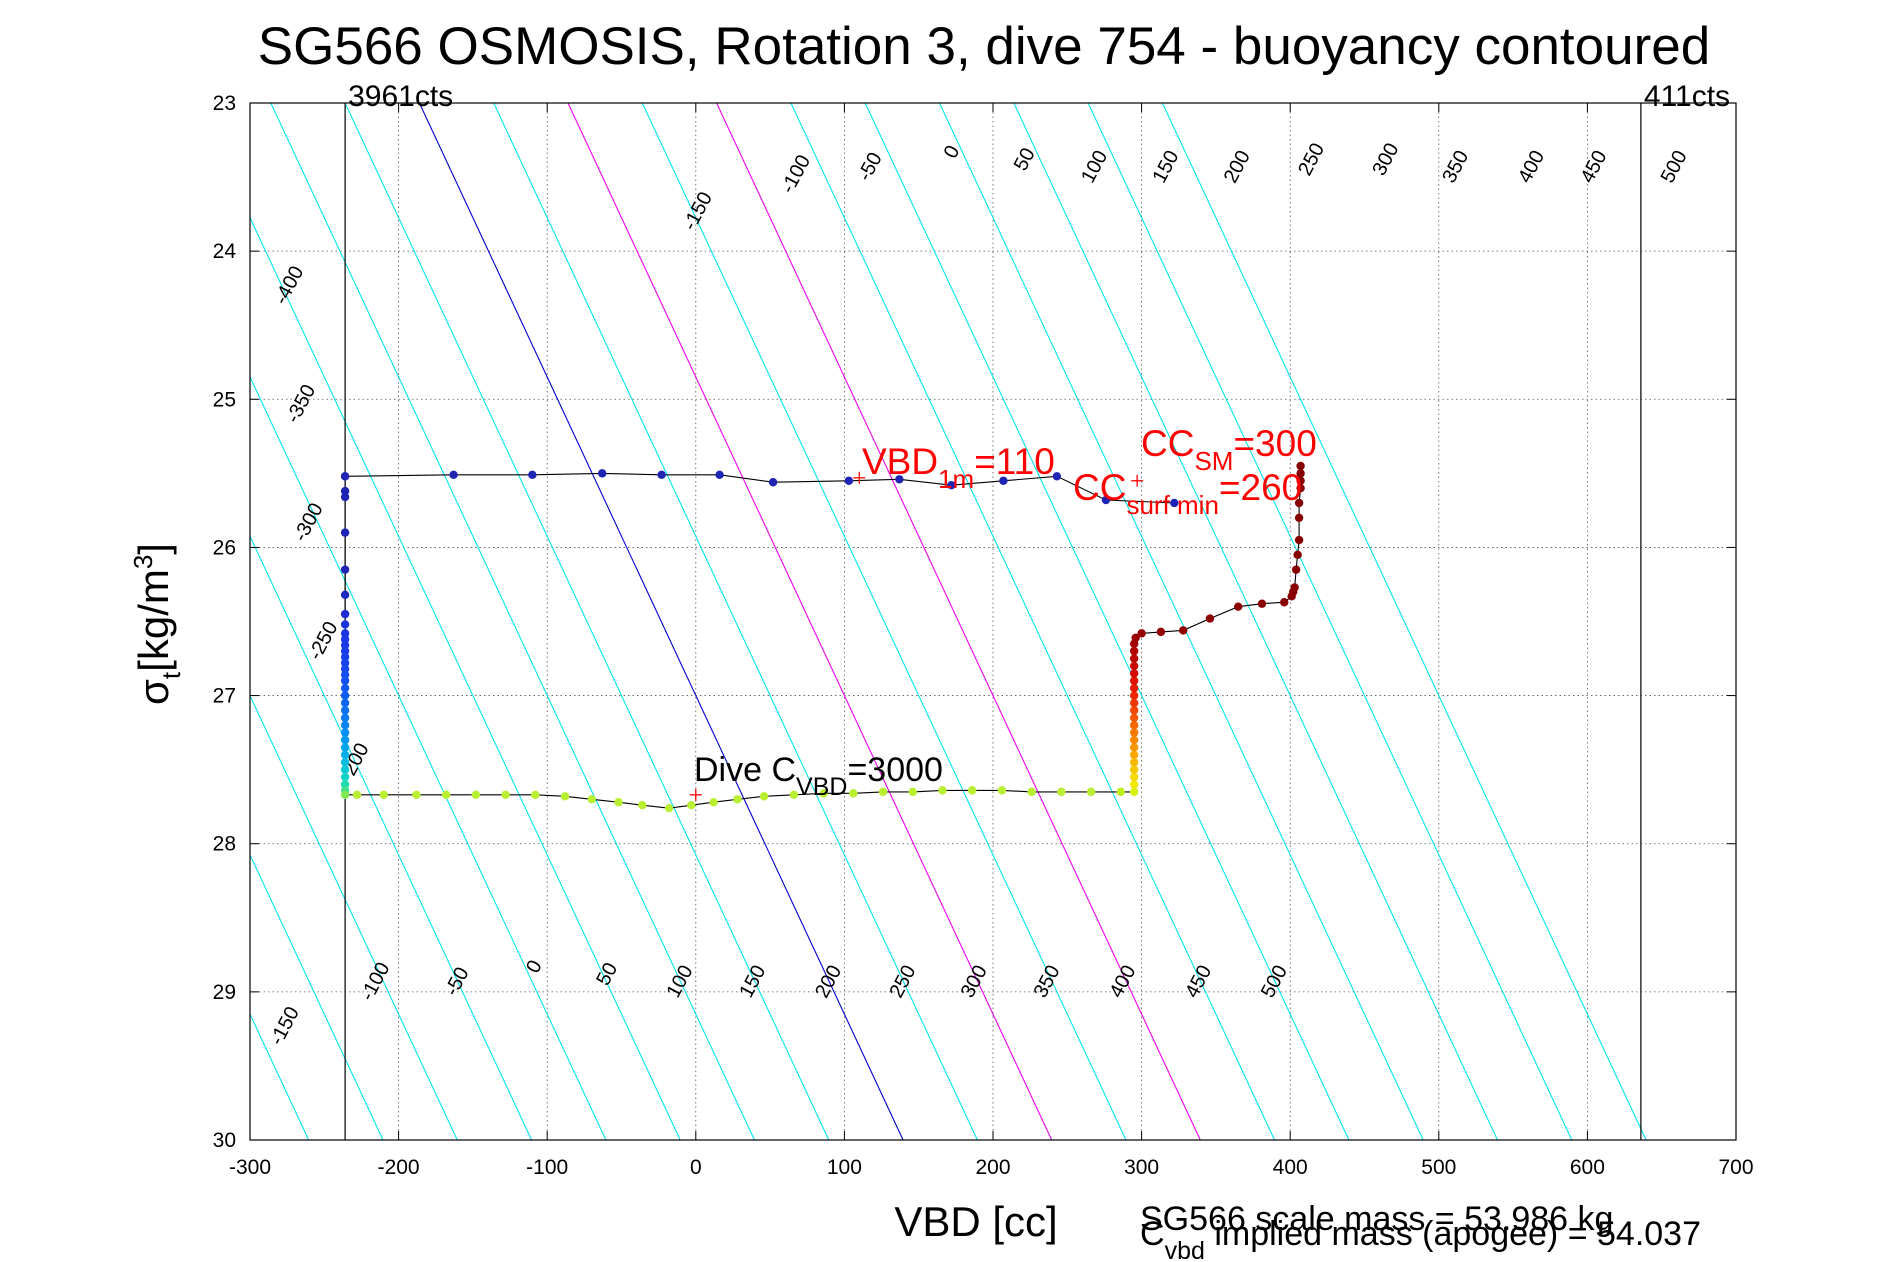 Image resolution: width=1891 pixels, height=1262 pixels. I want to click on count-line-label: 3961cts, so click(400, 96).